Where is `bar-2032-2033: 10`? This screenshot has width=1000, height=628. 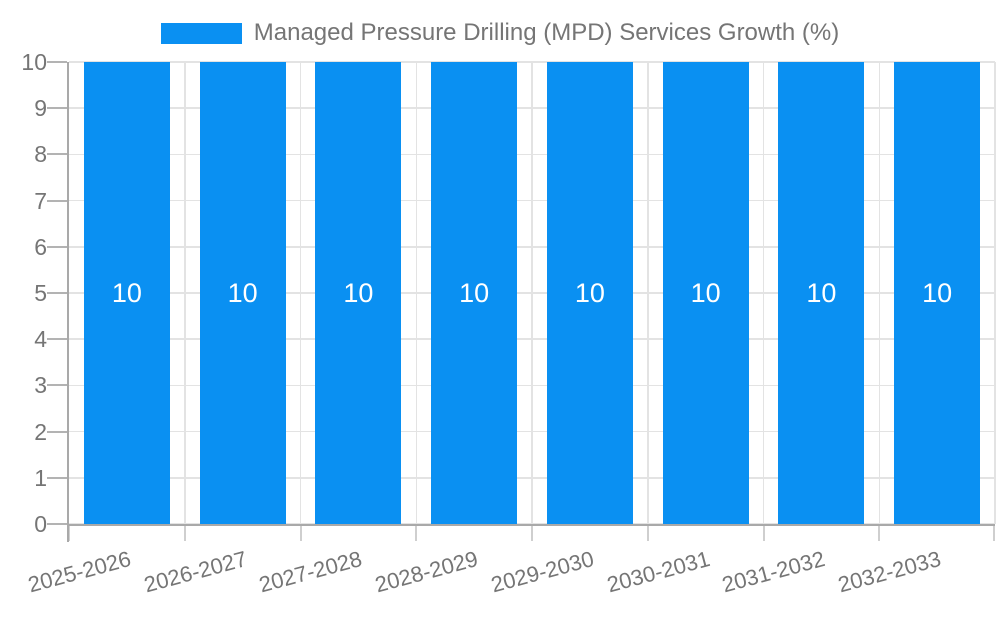 bar-2032-2033: 10 is located at coordinates (937, 293).